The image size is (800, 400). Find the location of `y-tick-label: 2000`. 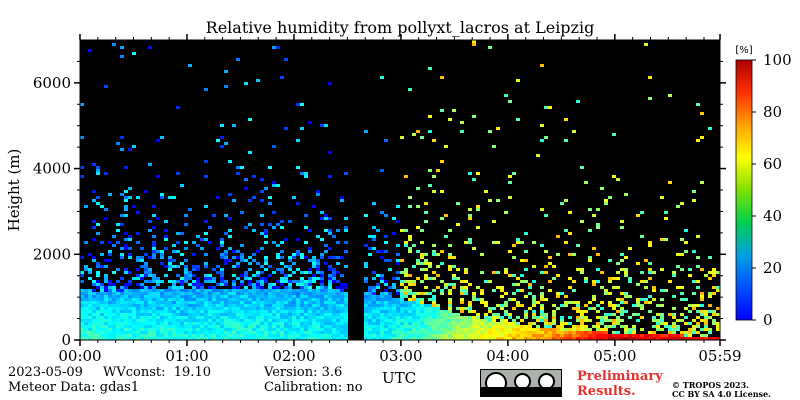

y-tick-label: 2000 is located at coordinates (52, 254).